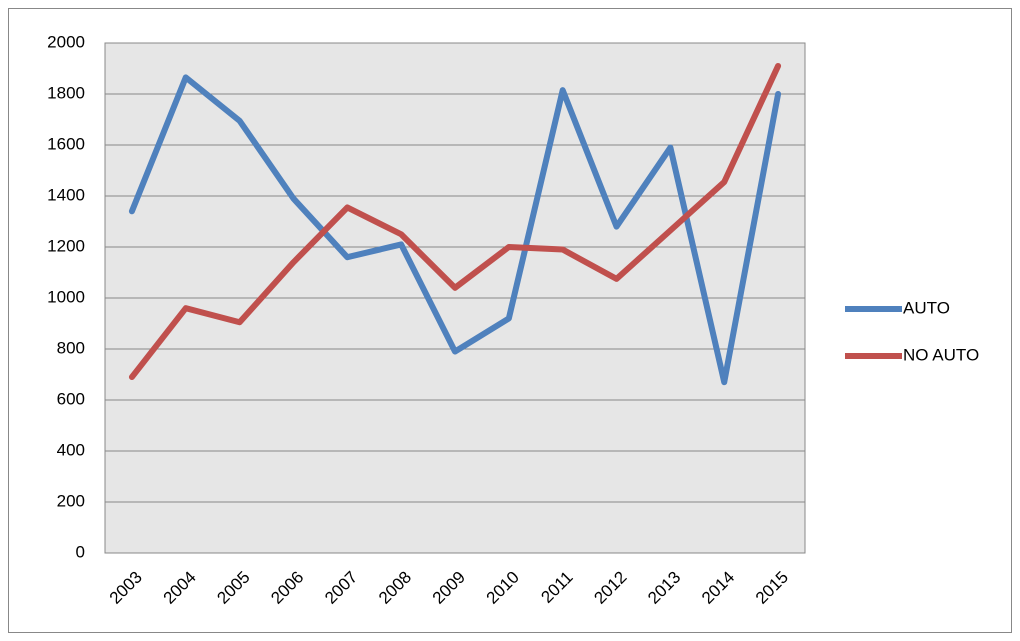 Image resolution: width=1020 pixels, height=641 pixels. I want to click on y-tick-label: 2000, so click(66, 41).